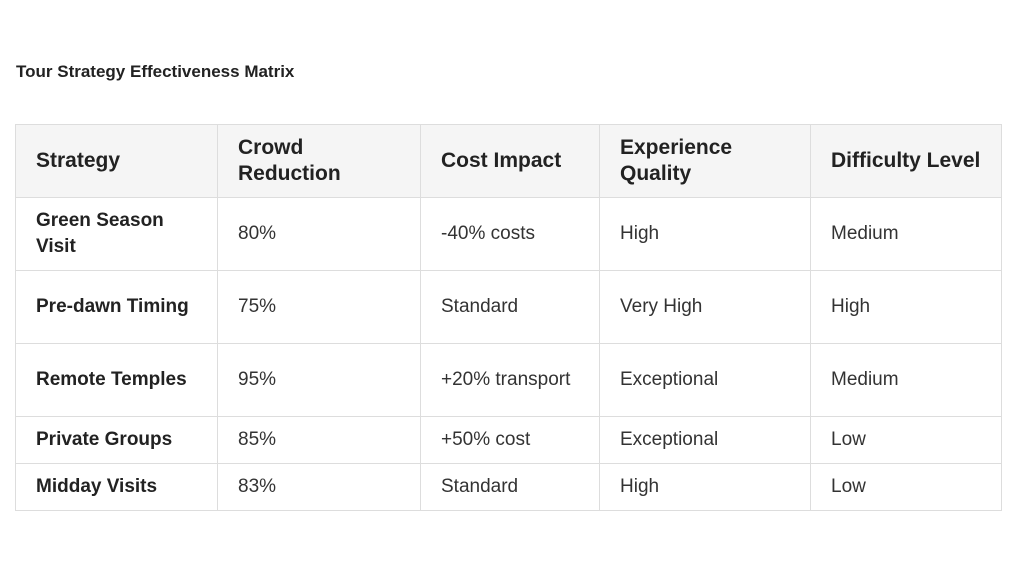 The width and height of the screenshot is (1024, 576). Describe the element at coordinates (906, 161) in the screenshot. I see `header-difficulty-level: Difficulty Level` at that location.